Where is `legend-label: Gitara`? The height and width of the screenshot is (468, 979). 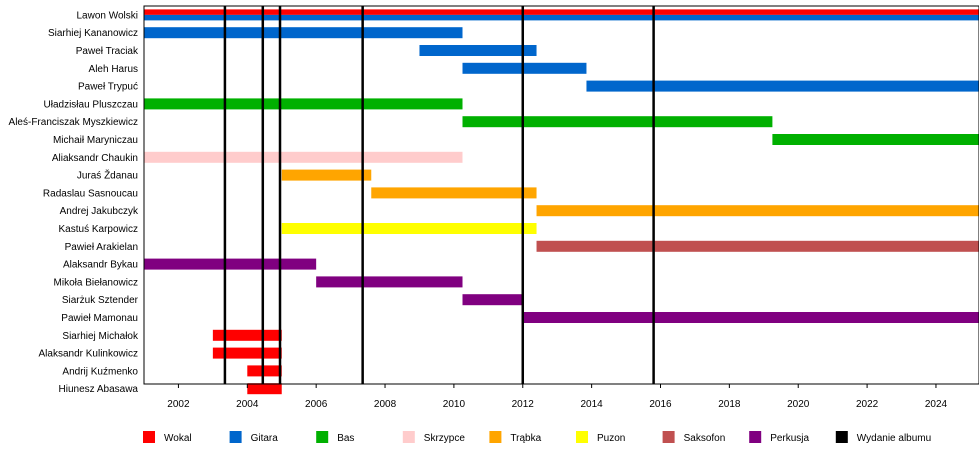 legend-label: Gitara is located at coordinates (265, 438).